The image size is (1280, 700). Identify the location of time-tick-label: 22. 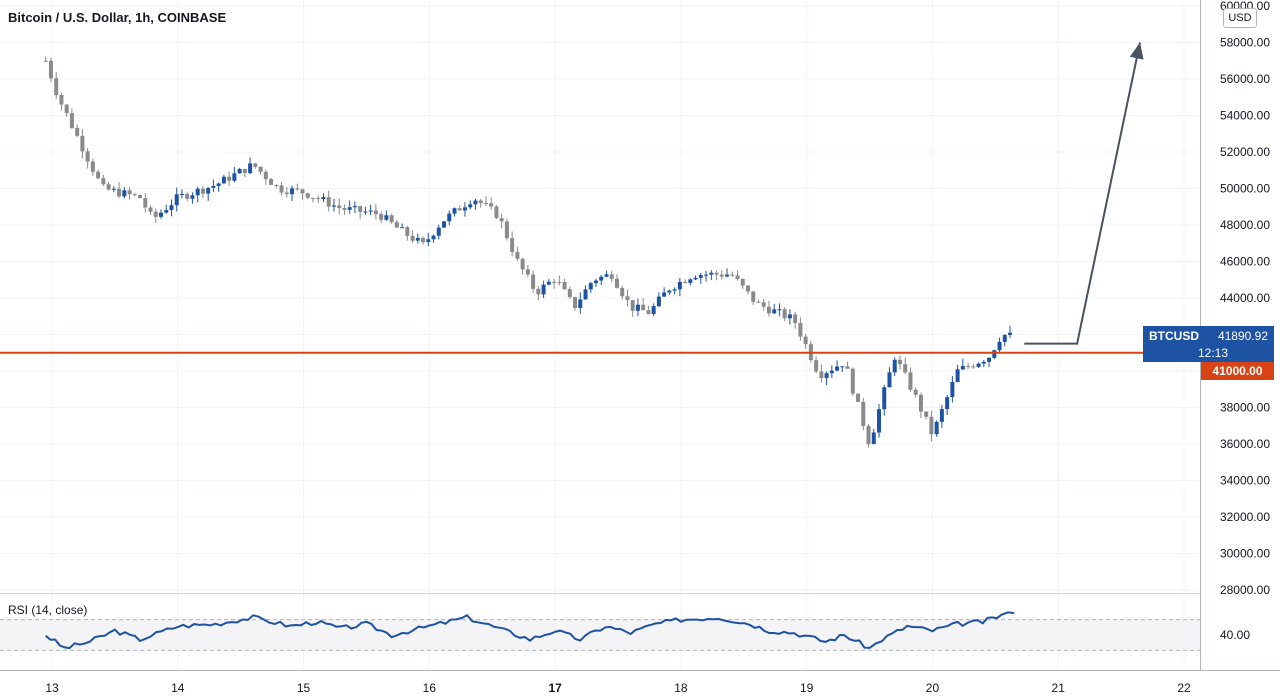
(1184, 688).